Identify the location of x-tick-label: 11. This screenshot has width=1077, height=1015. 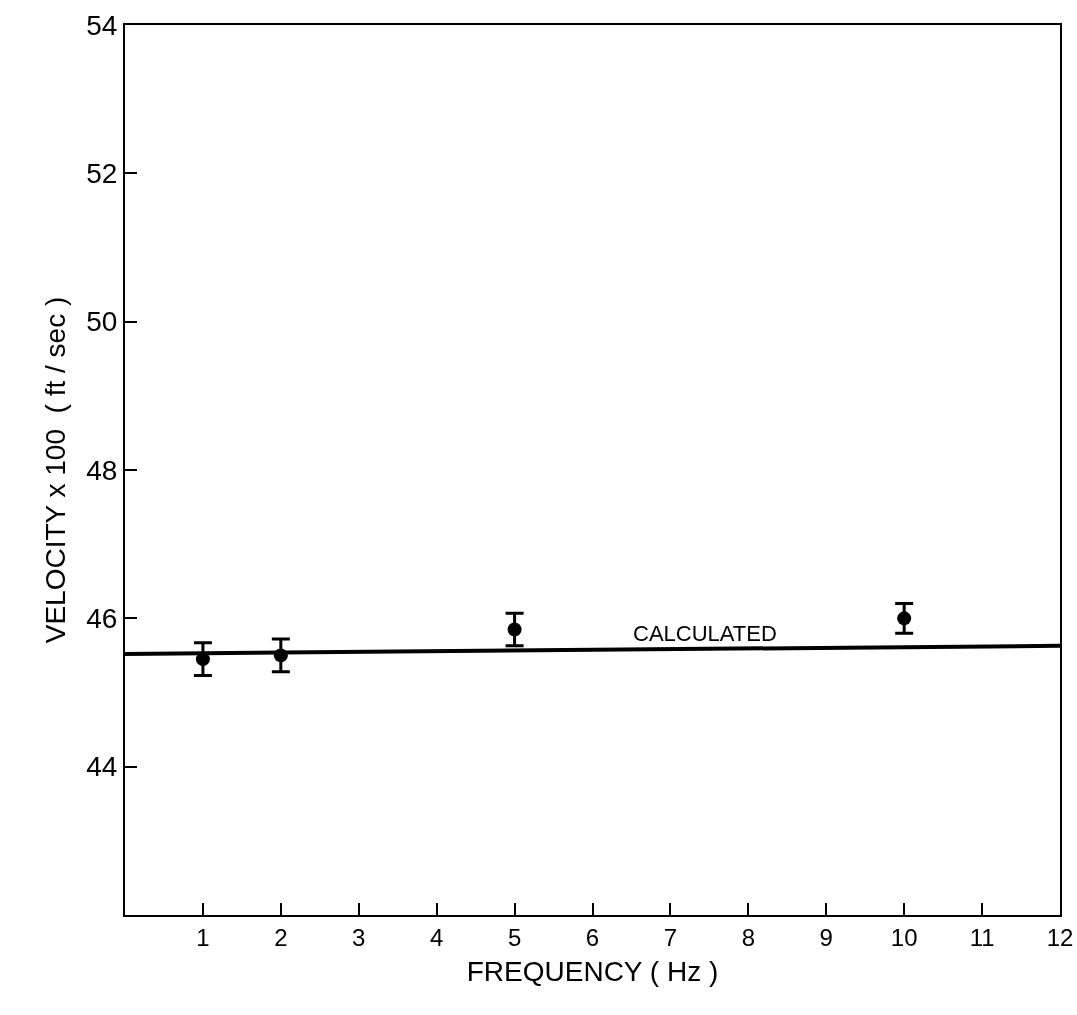
(982, 937).